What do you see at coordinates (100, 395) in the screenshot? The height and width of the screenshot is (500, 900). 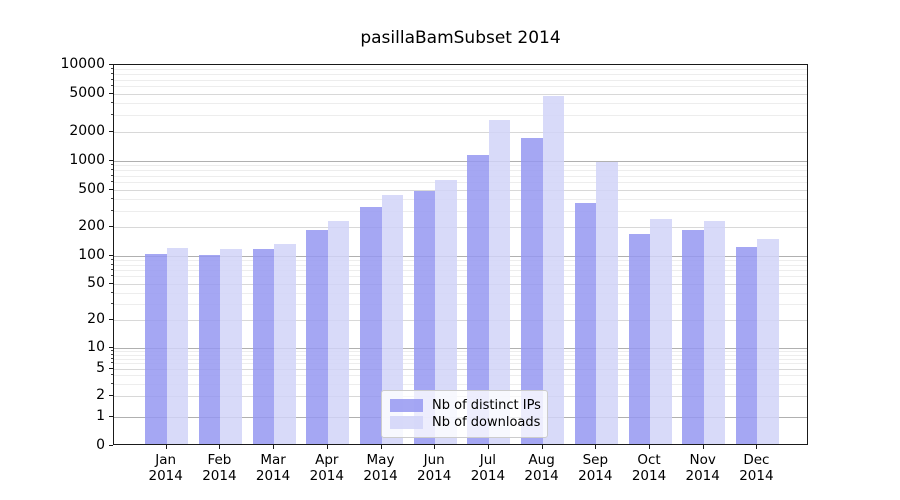 I see `y-tick-label: 2` at bounding box center [100, 395].